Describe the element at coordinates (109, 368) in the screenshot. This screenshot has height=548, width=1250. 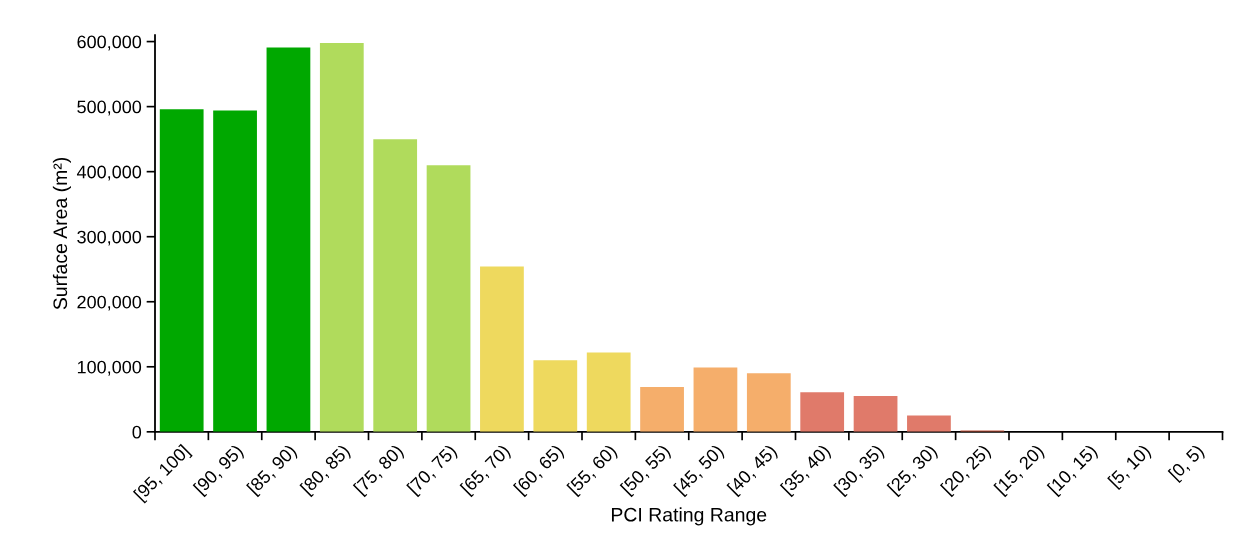
I see `y-tick-label: 100,000` at that location.